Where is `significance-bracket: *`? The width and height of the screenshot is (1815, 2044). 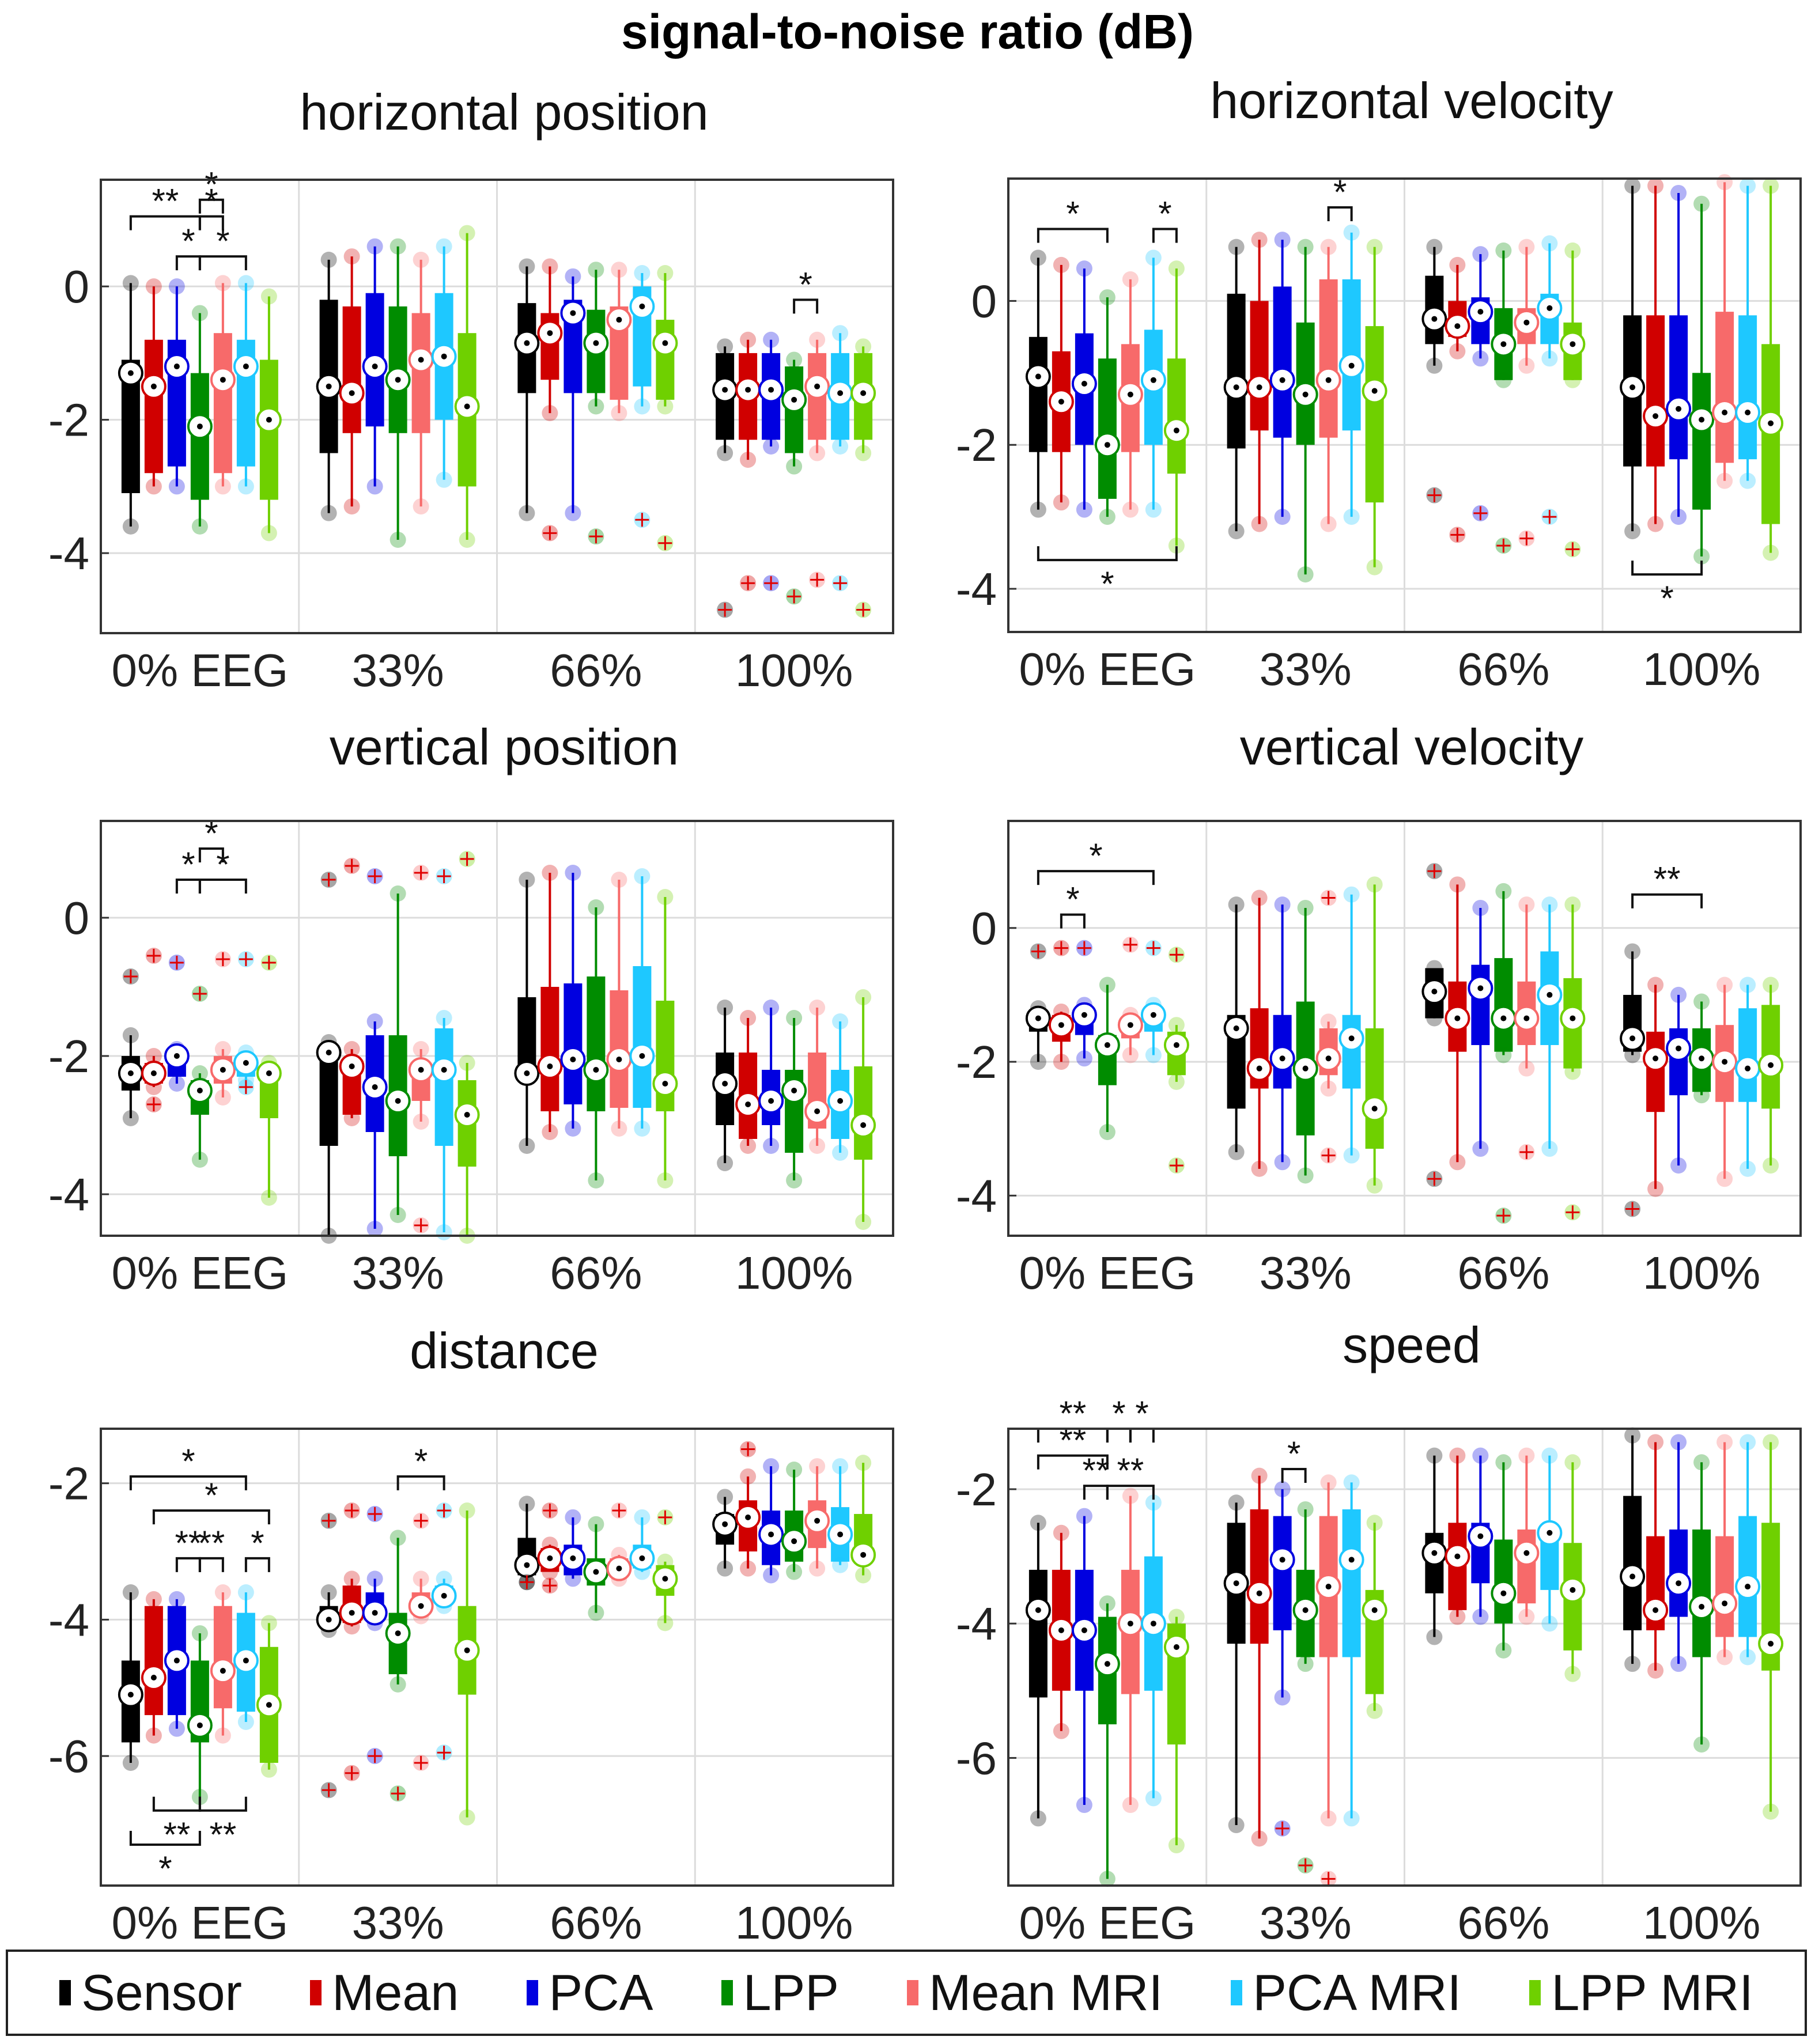
significance-bracket: * is located at coordinates (420, 1466).